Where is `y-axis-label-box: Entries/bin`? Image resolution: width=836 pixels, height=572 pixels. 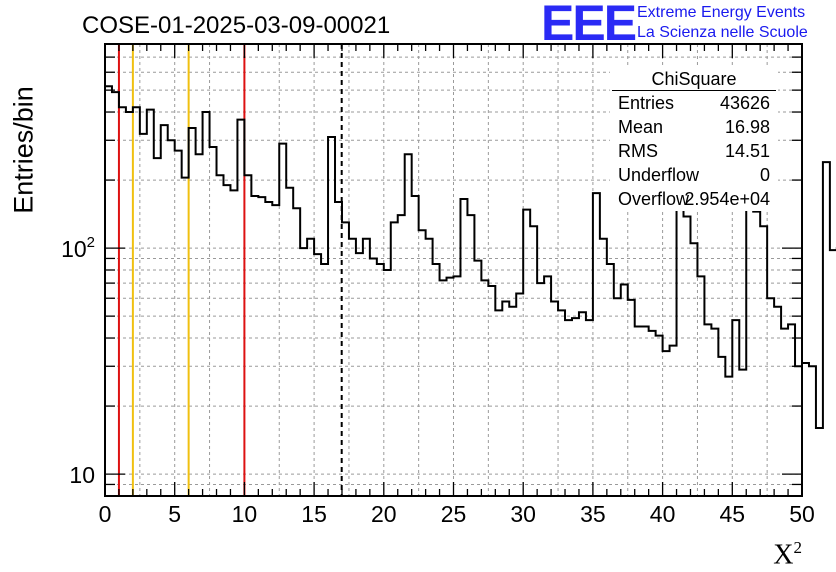
y-axis-label-box: Entries/bin is located at coordinates (24, 150).